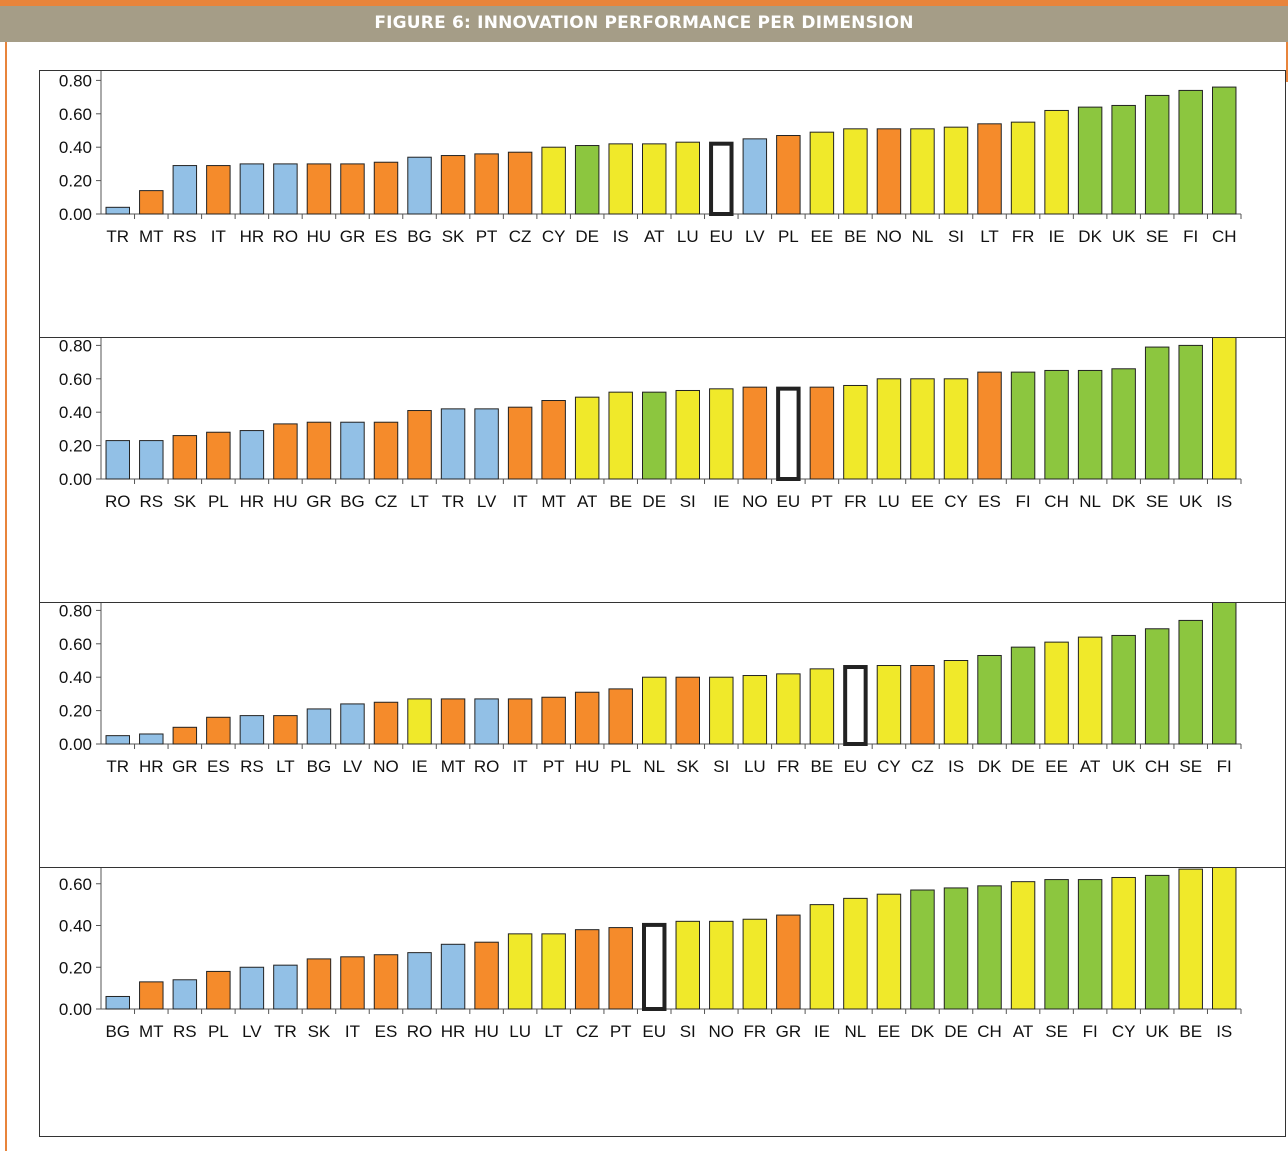  What do you see at coordinates (989, 236) in the screenshot?
I see `x-tick-label: LT` at bounding box center [989, 236].